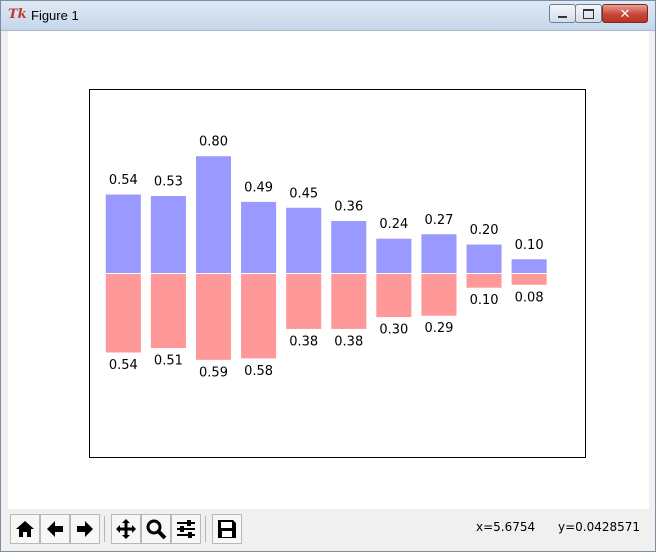 This screenshot has height=552, width=656. Describe the element at coordinates (258, 187) in the screenshot. I see `bar-value-label: 0.49` at that location.